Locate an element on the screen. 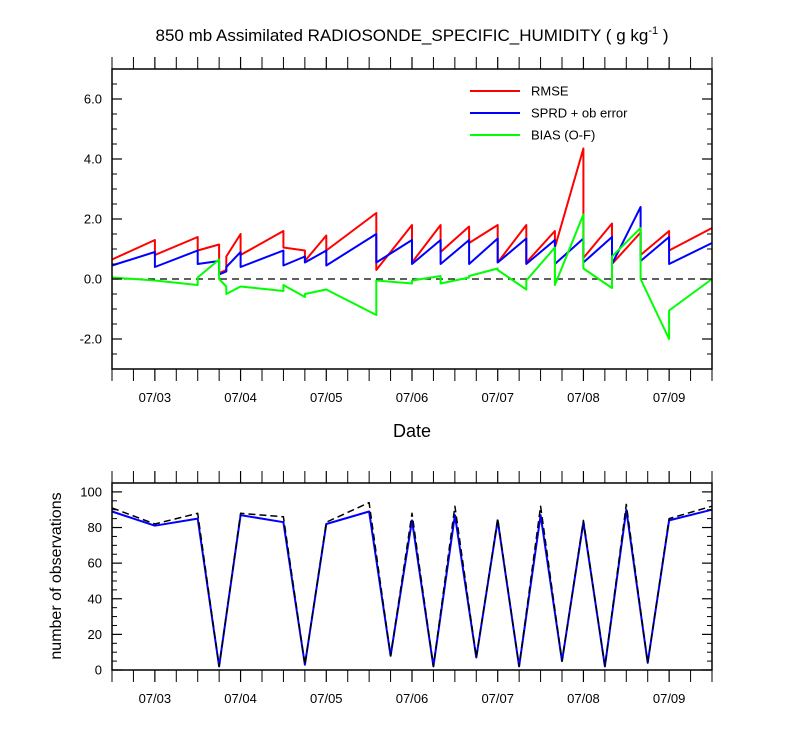 This screenshot has height=750, width=800. top-x-tick-labels: 07/03 07/04 07/05 07/06 07/07 07/08 07/09 is located at coordinates (412, 397).